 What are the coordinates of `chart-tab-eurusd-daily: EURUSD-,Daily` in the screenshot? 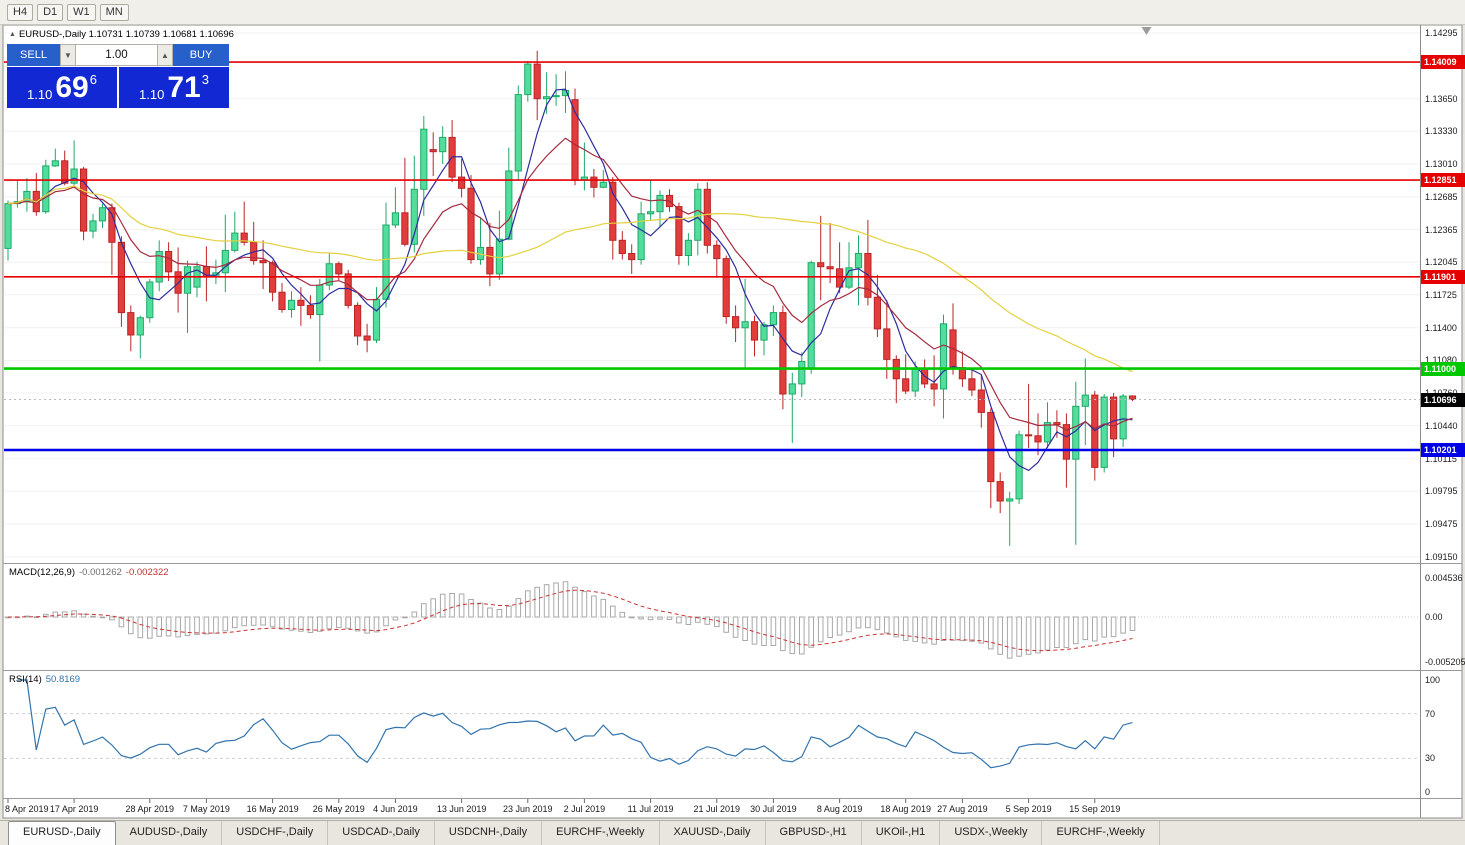 It's located at (62, 833).